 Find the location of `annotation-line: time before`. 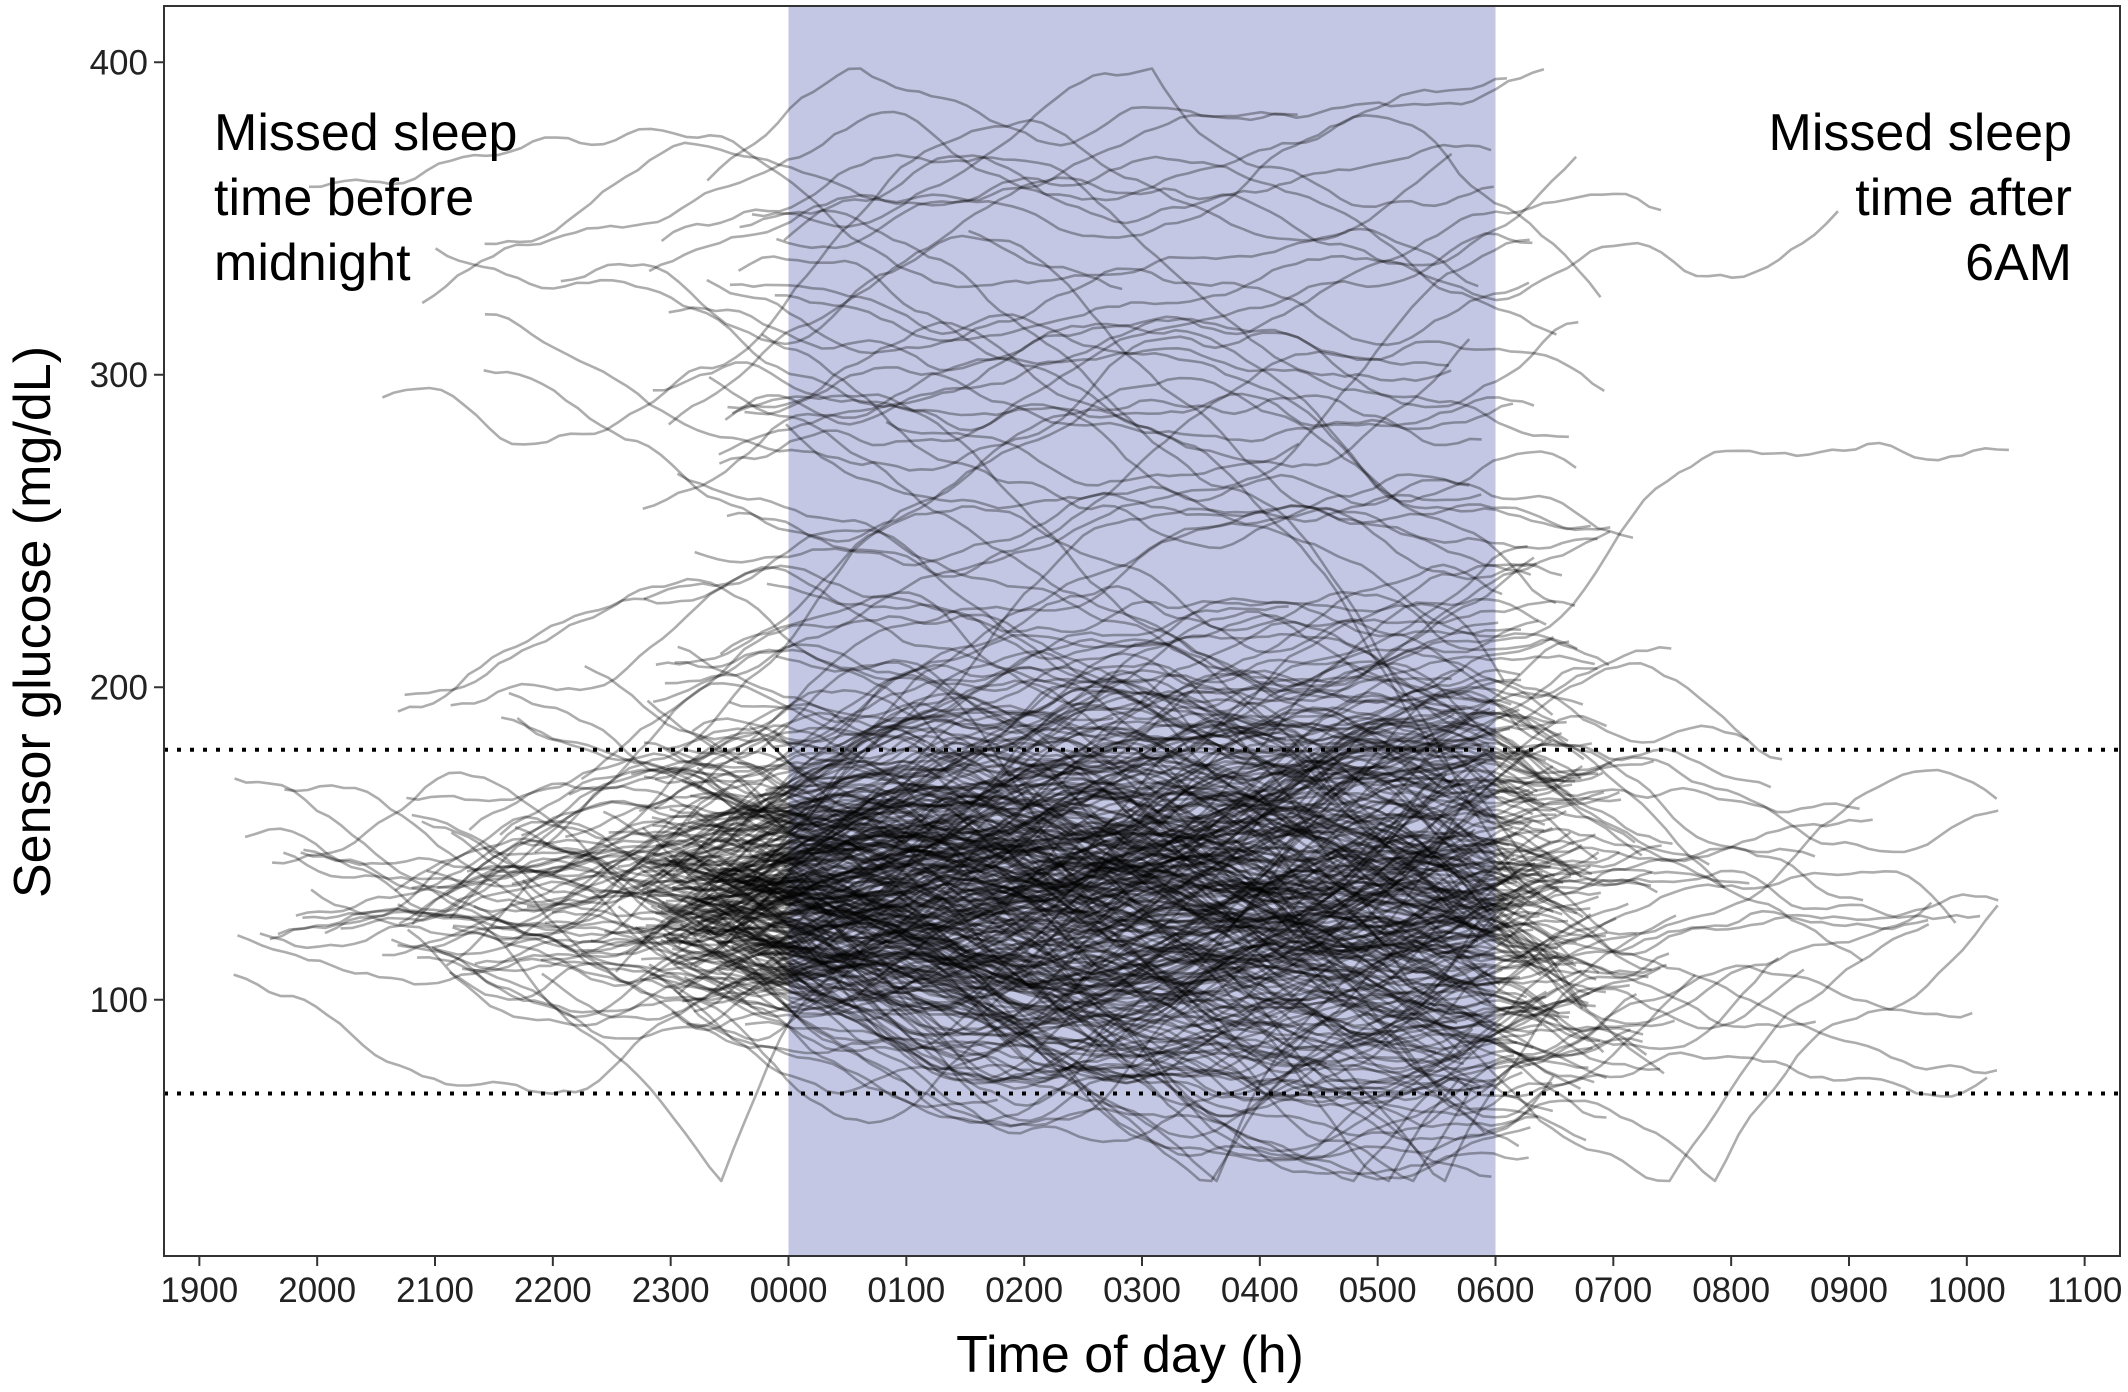

annotation-line: time before is located at coordinates (344, 198).